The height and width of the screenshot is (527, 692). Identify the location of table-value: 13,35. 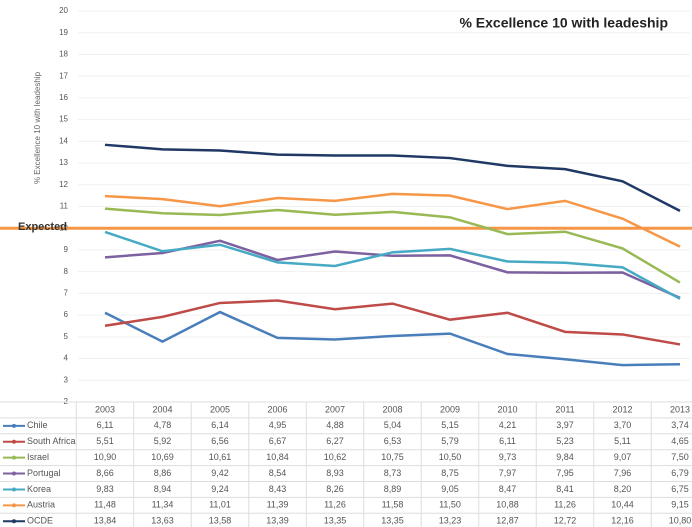
(335, 521).